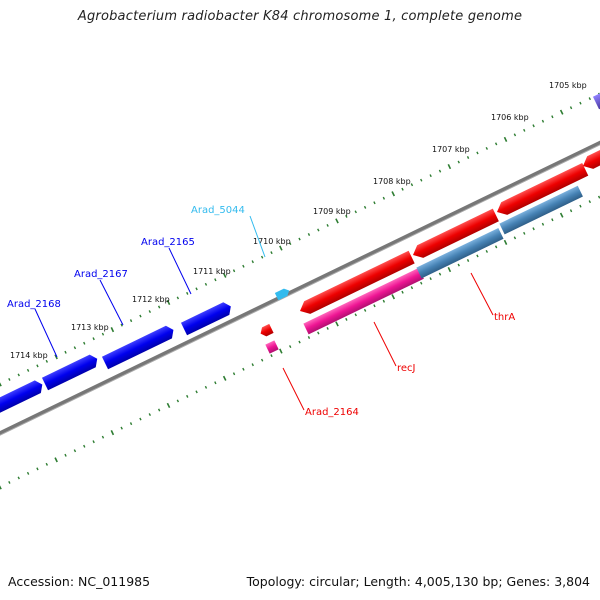 The width and height of the screenshot is (600, 600). What do you see at coordinates (385, 344) in the screenshot?
I see `leader-recj` at bounding box center [385, 344].